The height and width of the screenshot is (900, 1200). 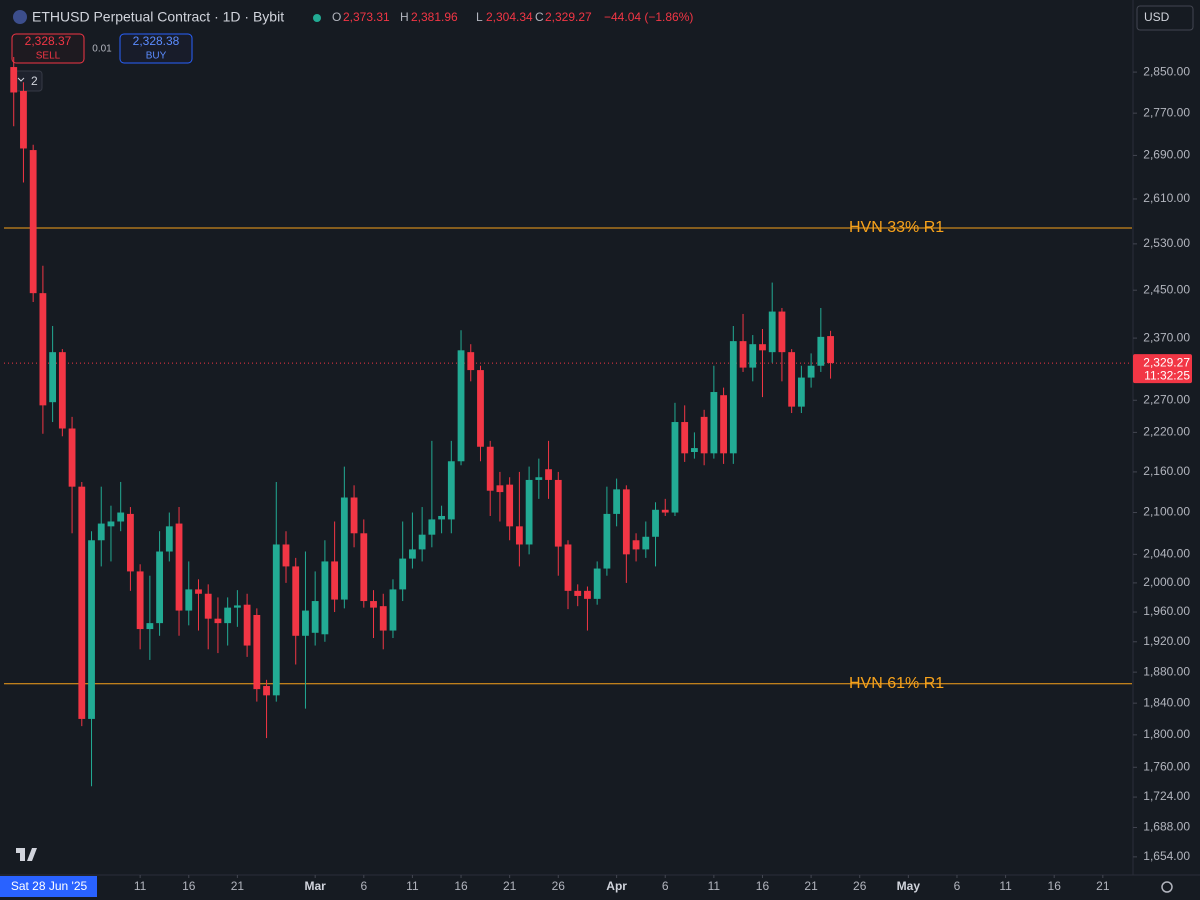 What do you see at coordinates (1166, 641) in the screenshot?
I see `y-tick-label: 1,920.00` at bounding box center [1166, 641].